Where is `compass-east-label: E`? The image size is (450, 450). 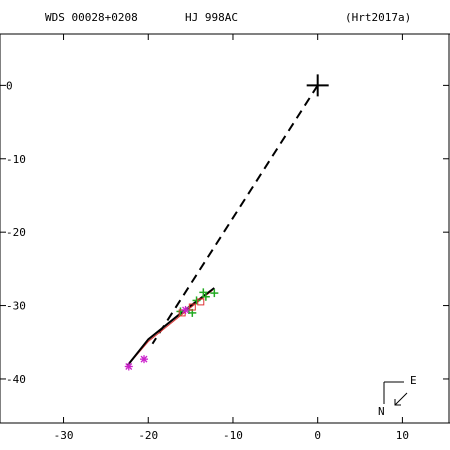 compass-east-label: E is located at coordinates (413, 380).